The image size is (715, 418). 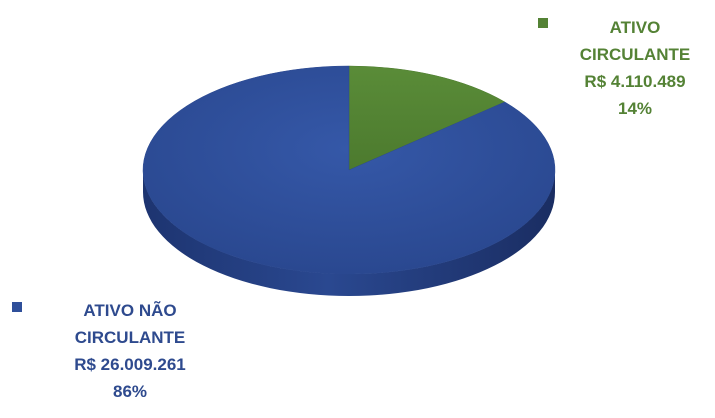 What do you see at coordinates (635, 68) in the screenshot?
I see `slice-label-ativo-circulante: ATIVO CIRCULANTE R$ 4.110.489 14%` at bounding box center [635, 68].